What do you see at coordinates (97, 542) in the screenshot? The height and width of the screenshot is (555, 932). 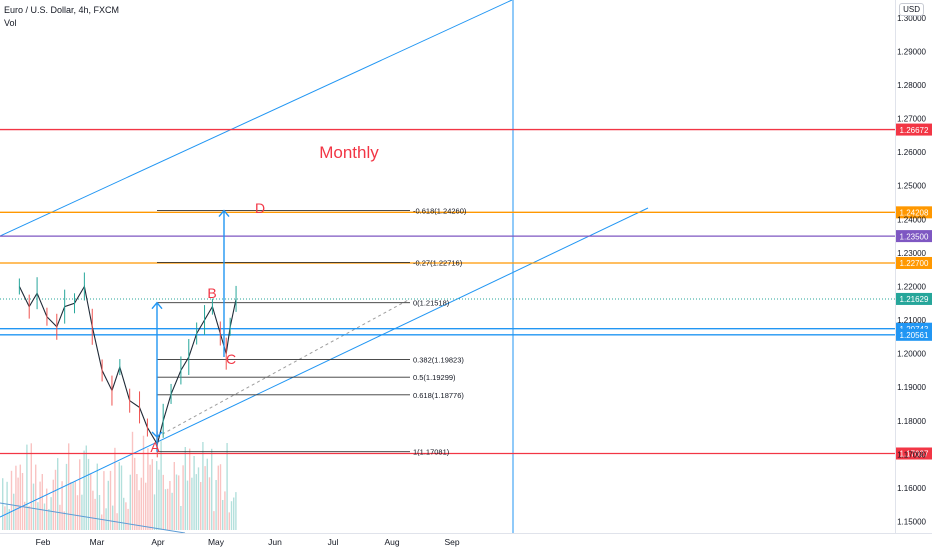 I see `x-tick-label: Mar` at bounding box center [97, 542].